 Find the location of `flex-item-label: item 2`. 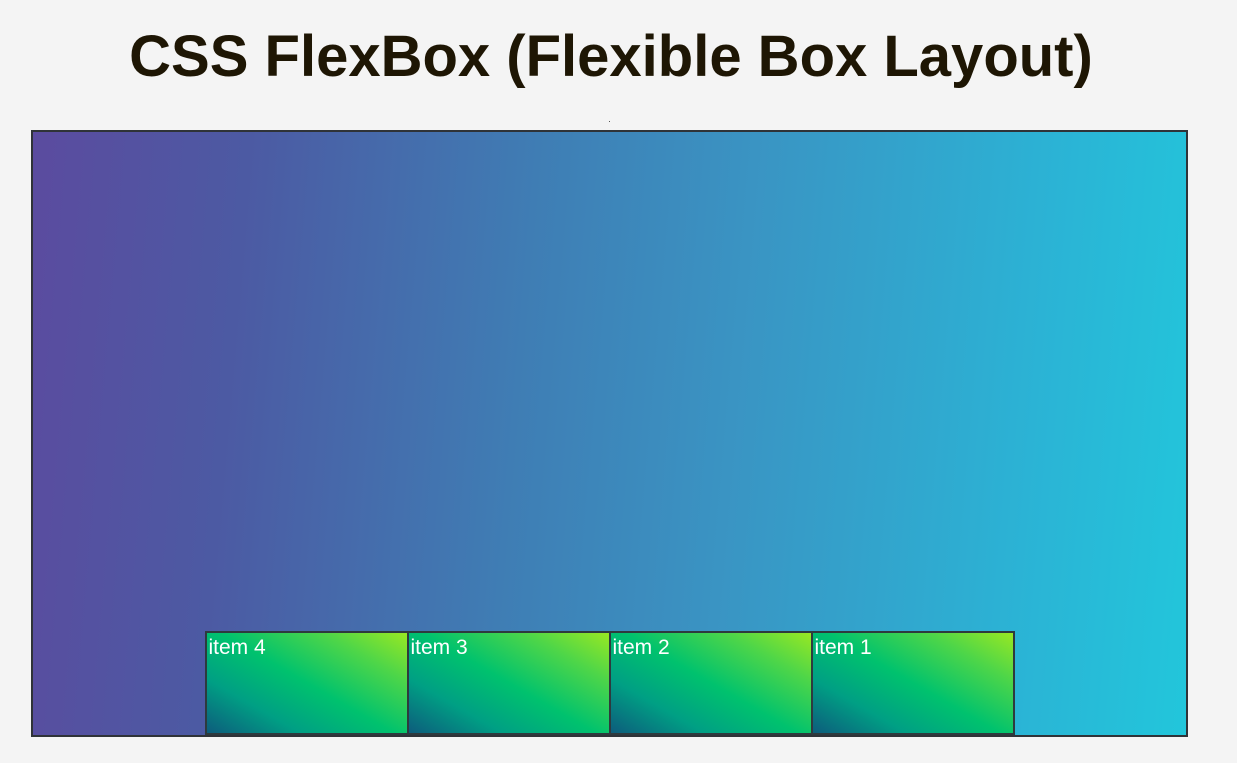

flex-item-label: item 2 is located at coordinates (641, 647).